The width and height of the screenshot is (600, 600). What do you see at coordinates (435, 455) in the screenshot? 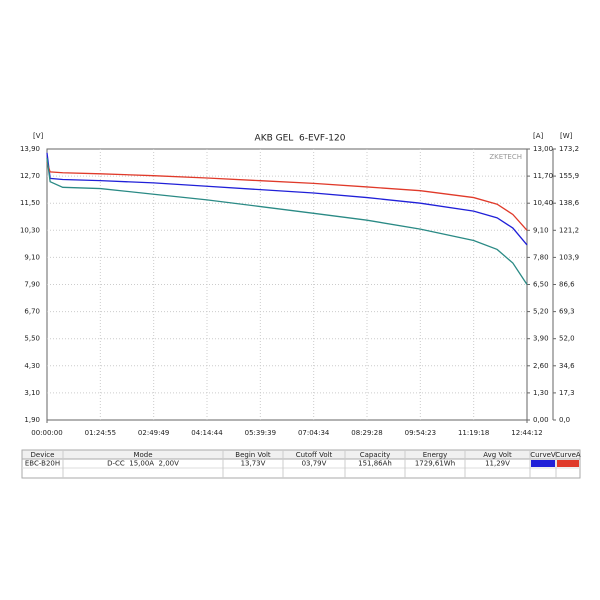
I see `table-header: Energy` at bounding box center [435, 455].